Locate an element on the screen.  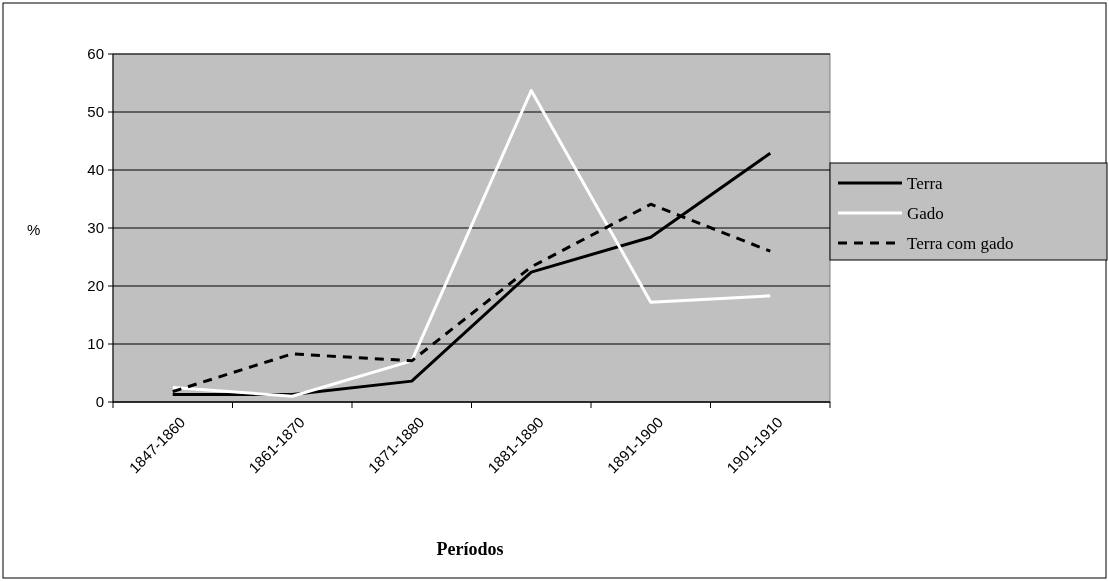
y-tick-label: 40 is located at coordinates (95, 170).